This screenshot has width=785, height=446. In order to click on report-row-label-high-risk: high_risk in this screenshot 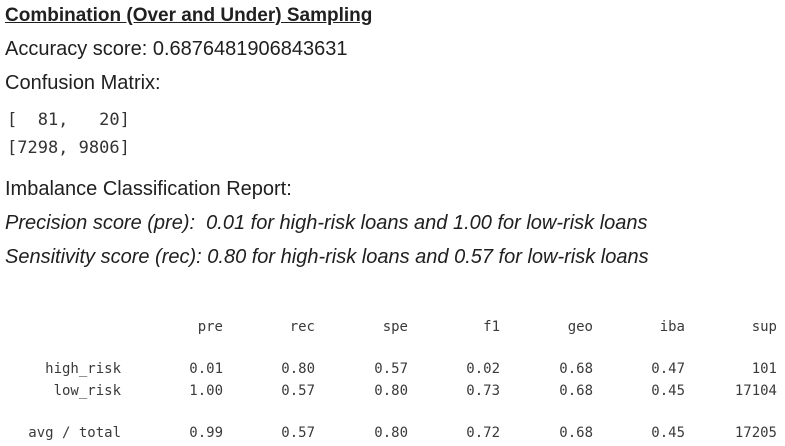, I will do `click(83, 369)`.